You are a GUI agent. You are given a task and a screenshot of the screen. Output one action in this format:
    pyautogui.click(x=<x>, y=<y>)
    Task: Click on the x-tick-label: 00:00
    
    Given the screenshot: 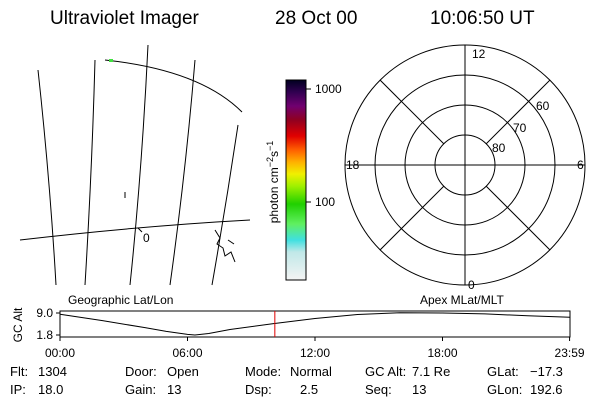 What is the action you would take?
    pyautogui.click(x=60, y=353)
    